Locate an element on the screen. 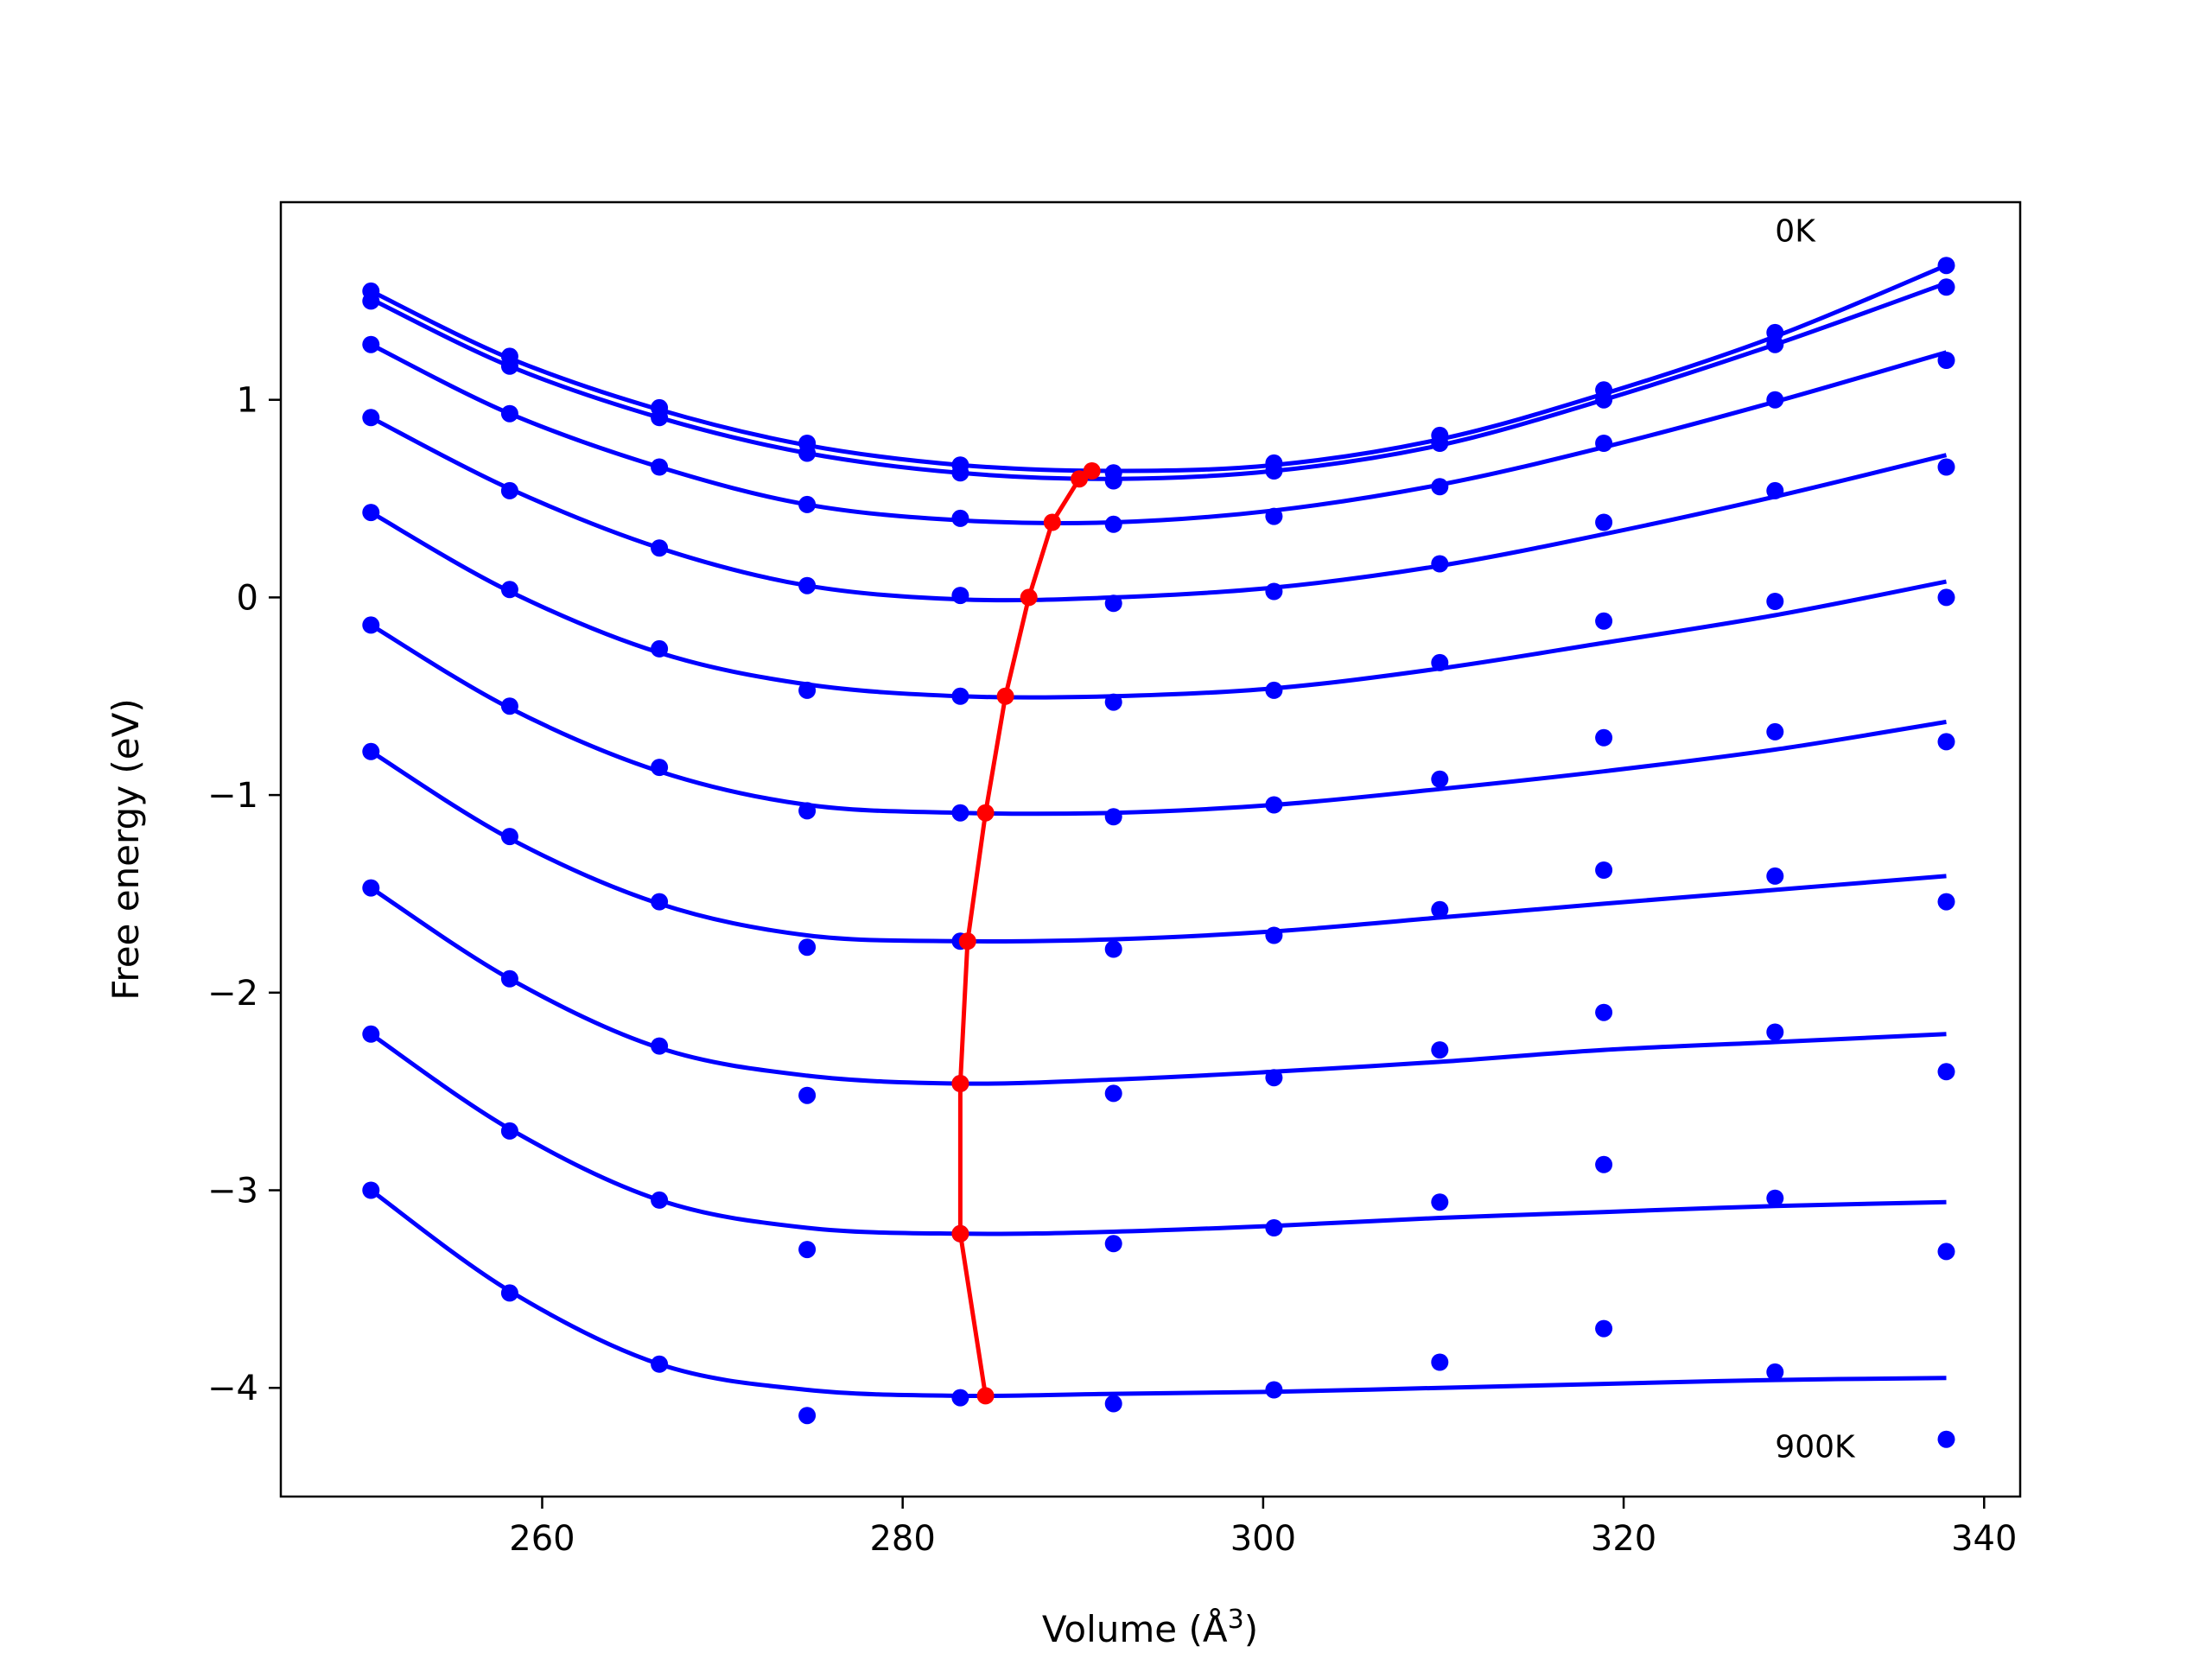 The image size is (2212, 1659). y-tick-label-1: 0 is located at coordinates (247, 598).